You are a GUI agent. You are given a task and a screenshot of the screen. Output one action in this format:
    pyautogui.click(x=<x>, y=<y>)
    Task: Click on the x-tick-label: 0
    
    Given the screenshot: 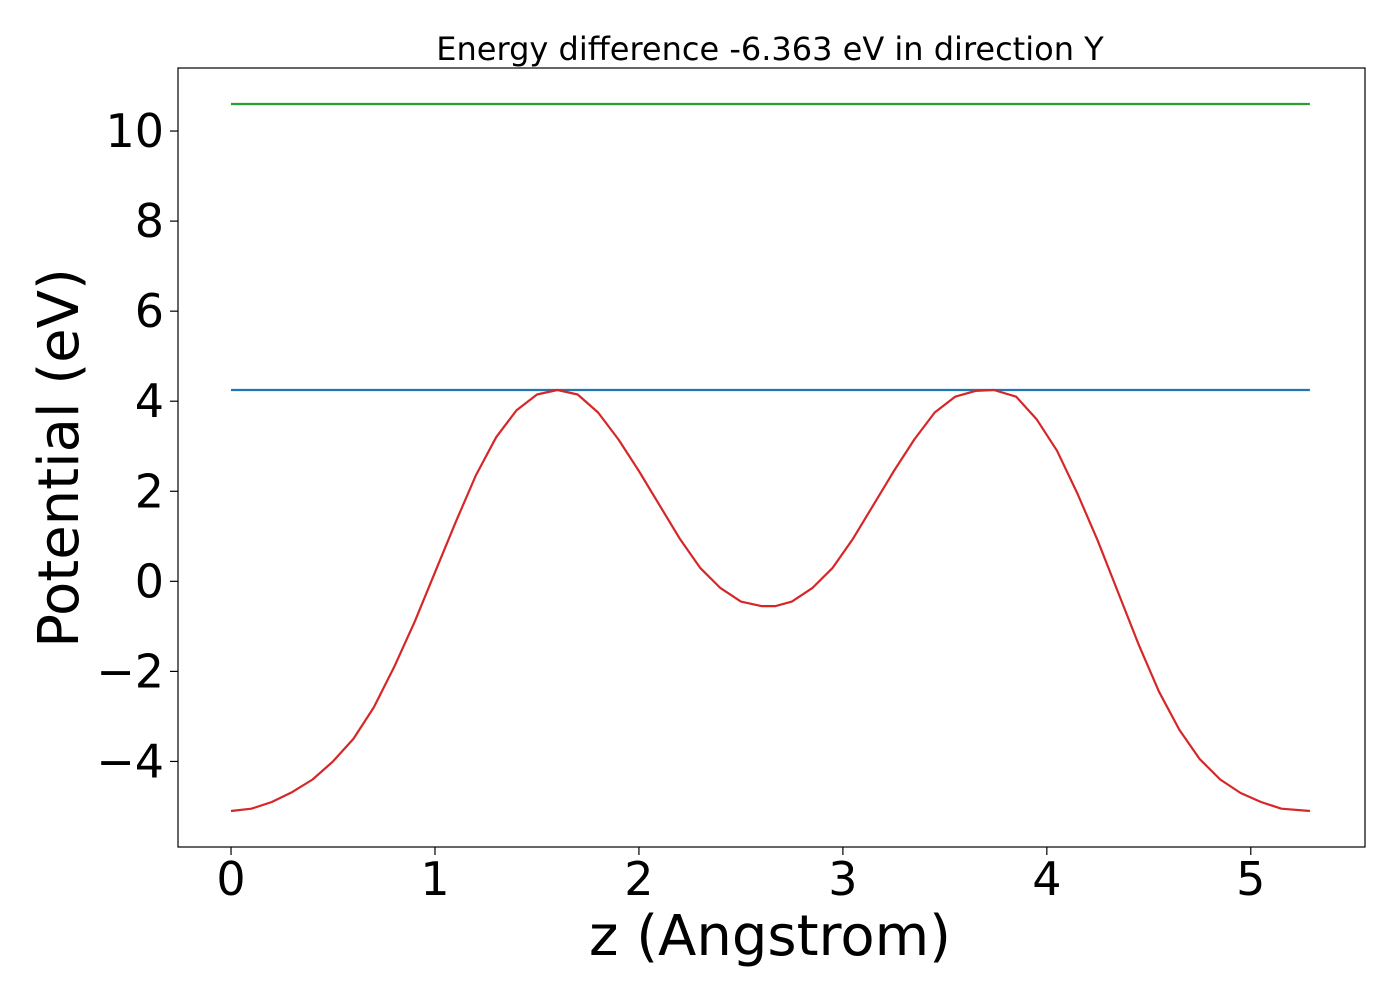 What is the action you would take?
    pyautogui.click(x=230, y=879)
    